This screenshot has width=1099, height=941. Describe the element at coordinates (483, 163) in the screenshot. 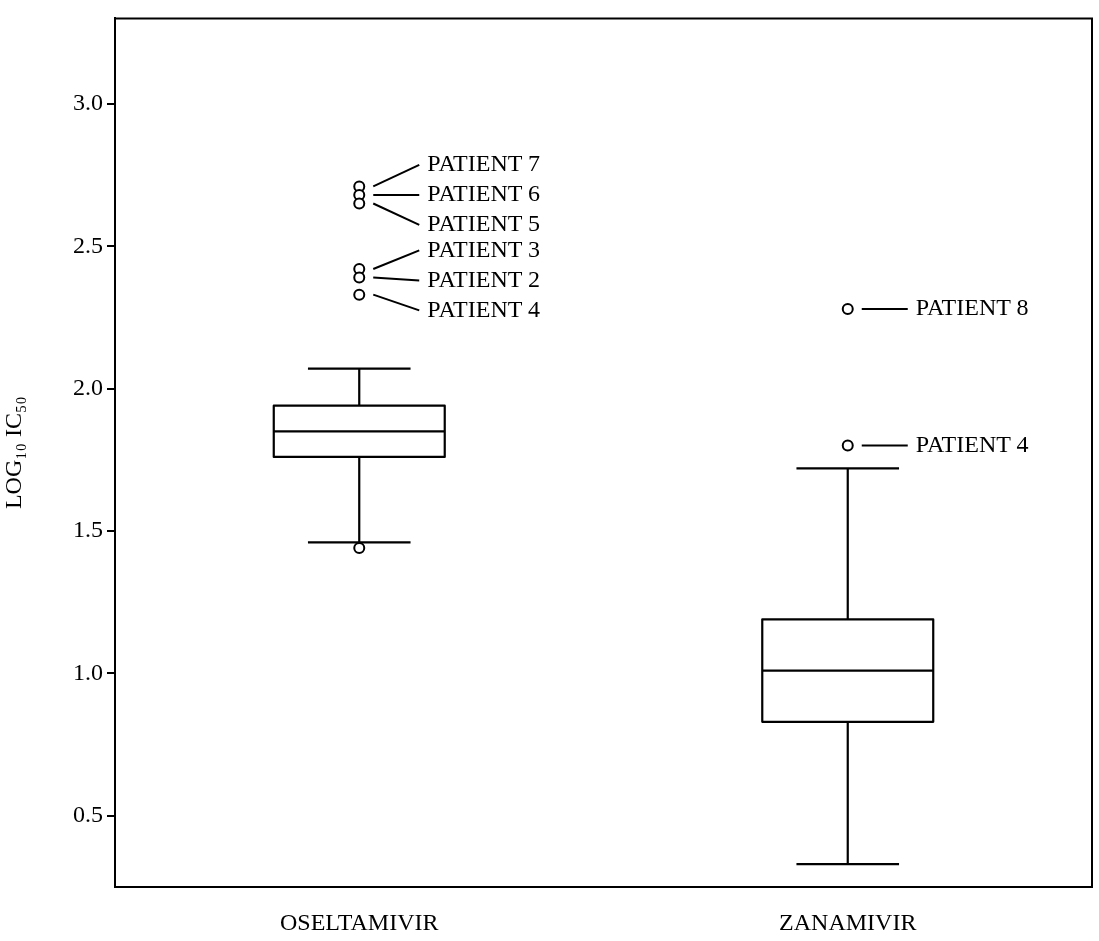

I see `annotation: PATIENT 7` at that location.